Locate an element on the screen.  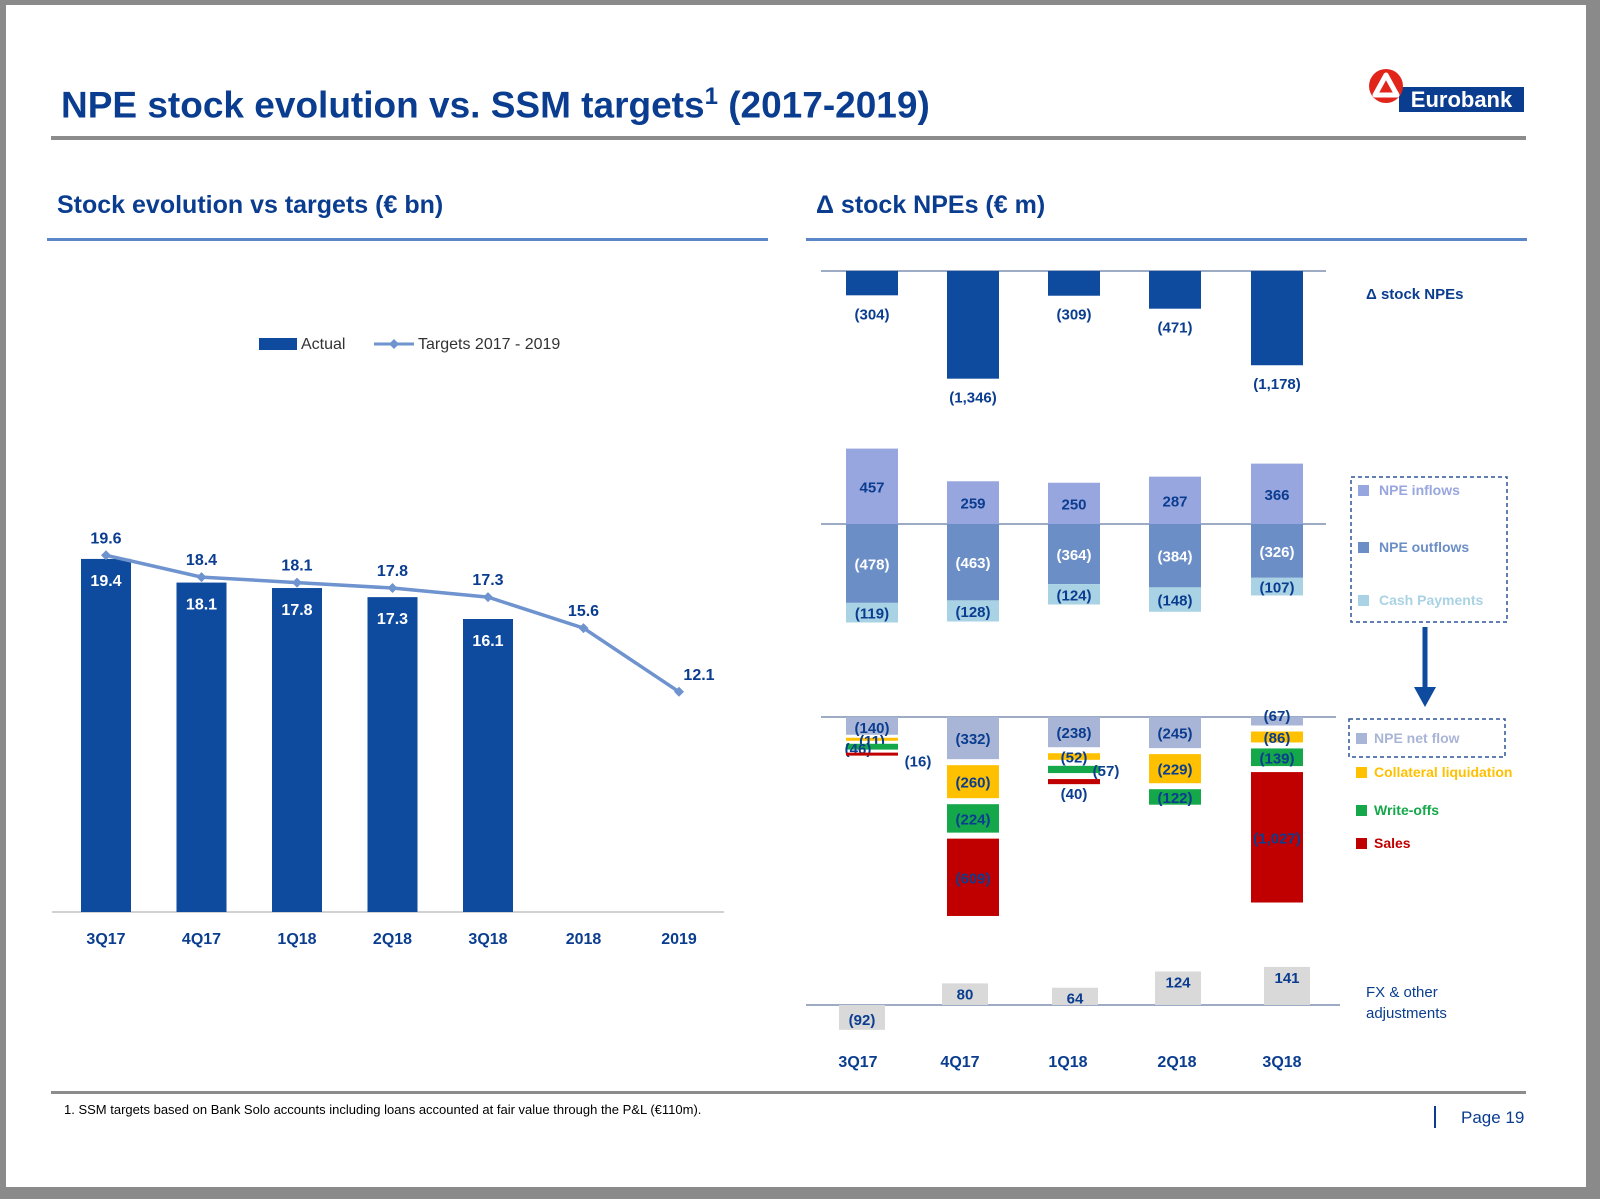
collateral-value-label: (86) is located at coordinates (1277, 738).